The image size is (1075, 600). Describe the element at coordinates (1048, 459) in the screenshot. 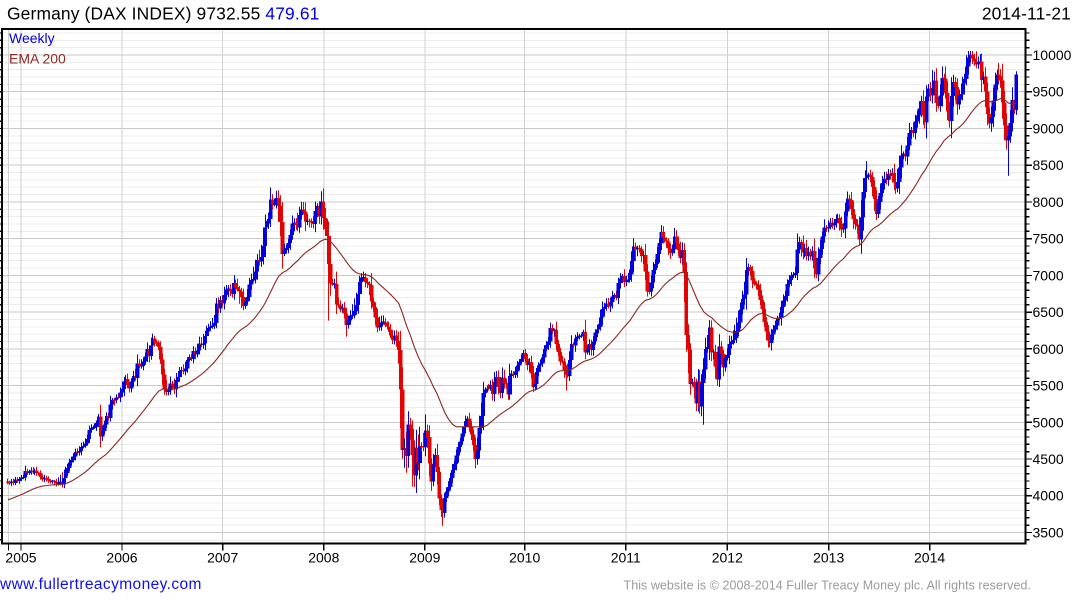

I see `svg-text: 4500` at that location.